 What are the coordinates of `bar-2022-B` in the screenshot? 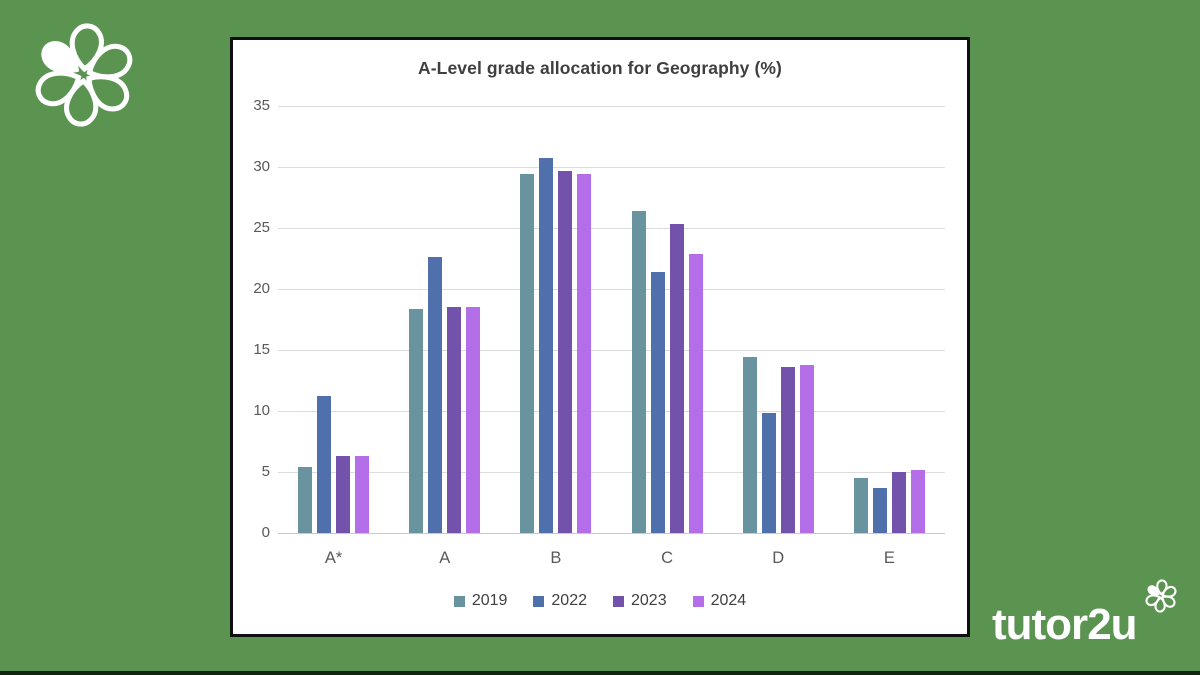 It's located at (546, 345).